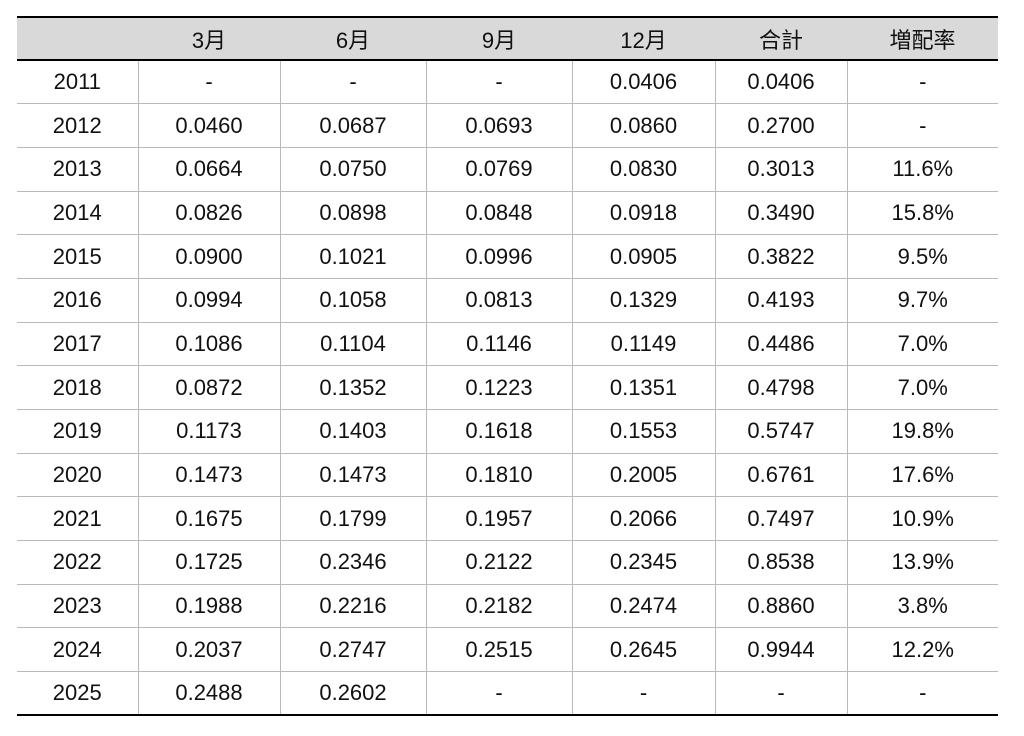  What do you see at coordinates (78, 475) in the screenshot?
I see `year-cell: 2020` at bounding box center [78, 475].